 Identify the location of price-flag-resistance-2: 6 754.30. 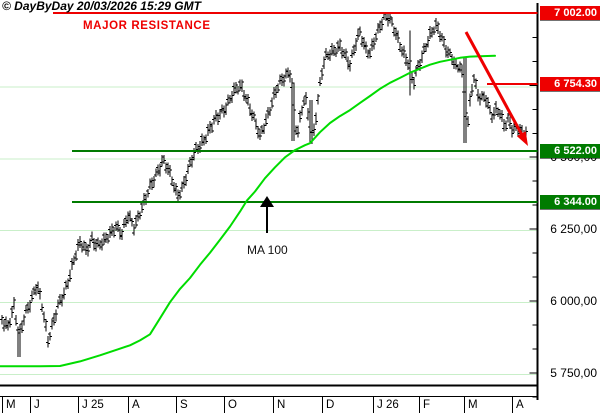
(570, 84).